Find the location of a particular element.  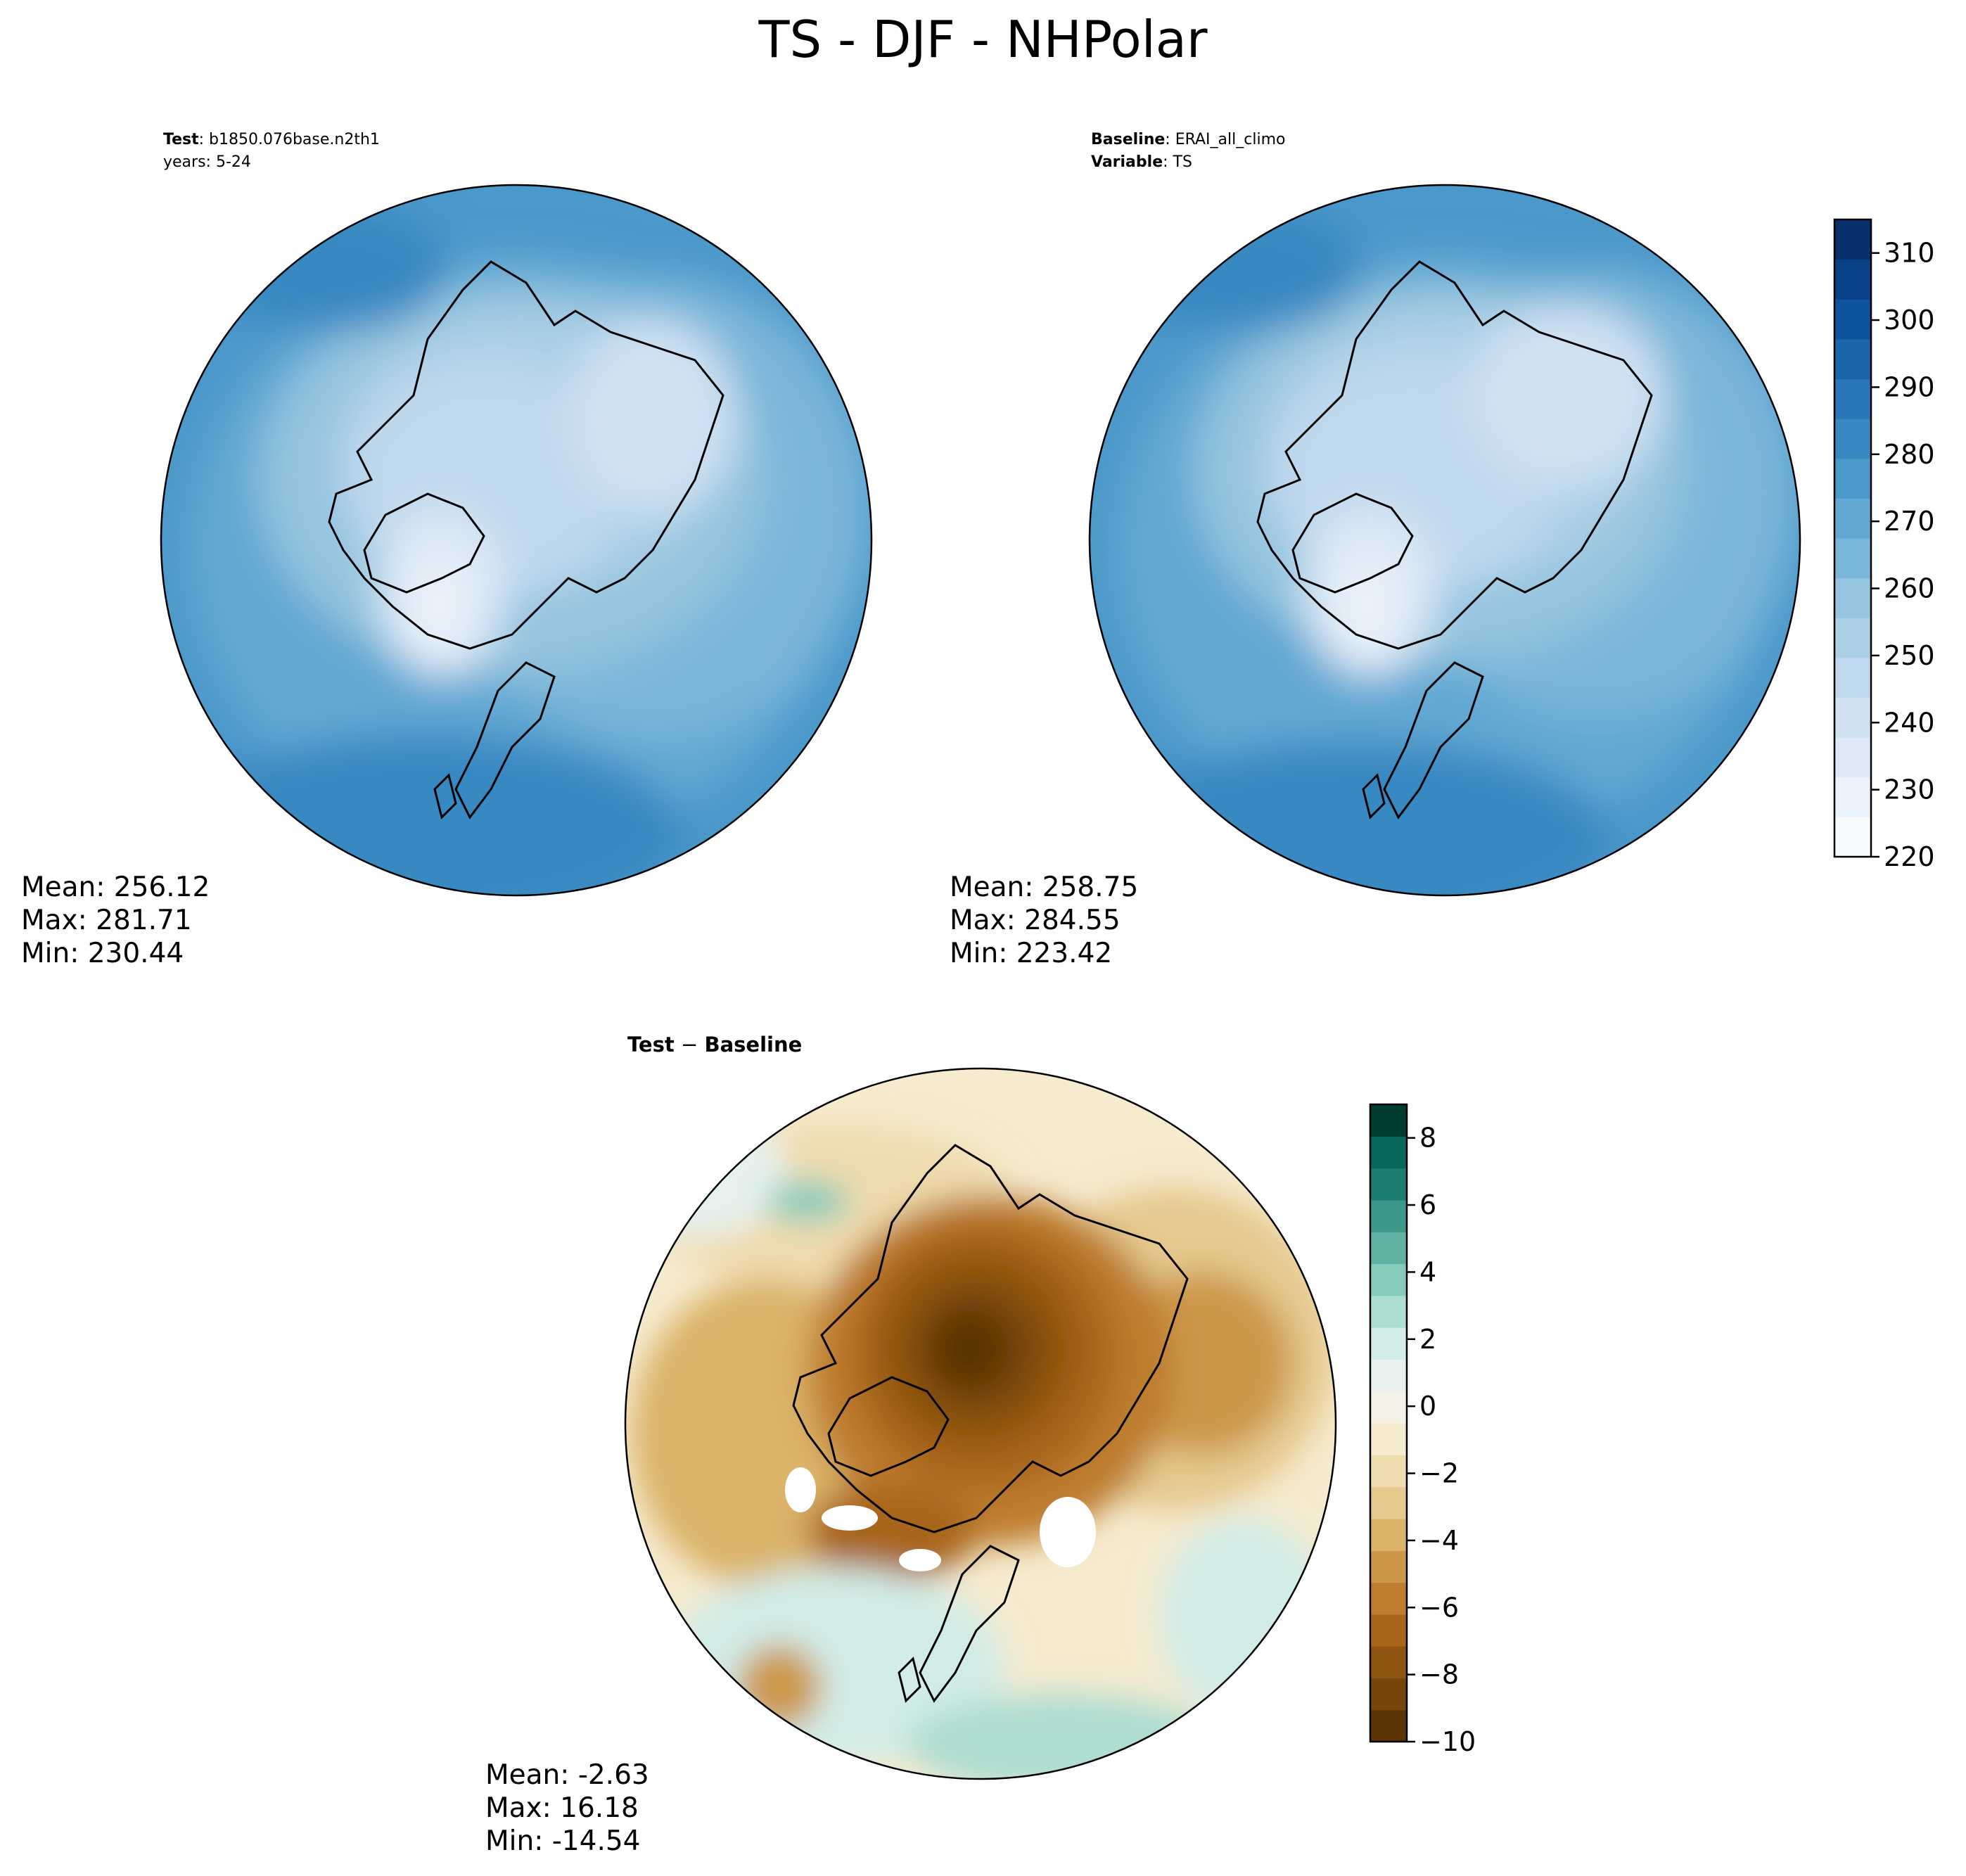

test-panel-subtitle: Test: b1850.076base.n2th1 years: 5-24 is located at coordinates (271, 151).